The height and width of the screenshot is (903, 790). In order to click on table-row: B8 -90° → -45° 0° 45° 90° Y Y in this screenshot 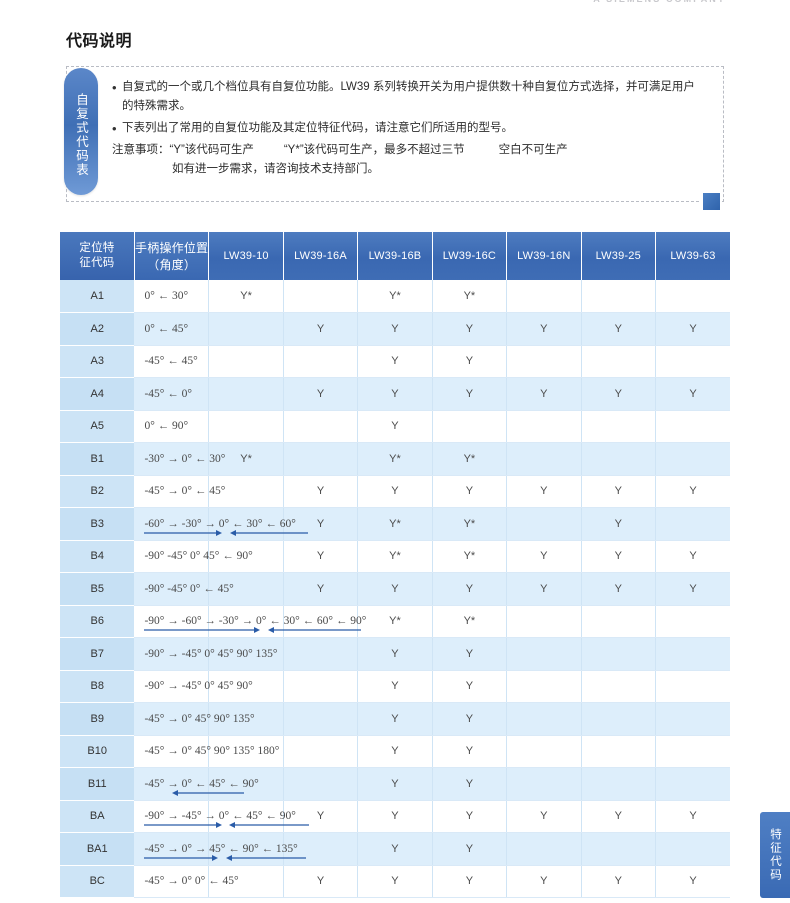, I will do `click(395, 686)`.